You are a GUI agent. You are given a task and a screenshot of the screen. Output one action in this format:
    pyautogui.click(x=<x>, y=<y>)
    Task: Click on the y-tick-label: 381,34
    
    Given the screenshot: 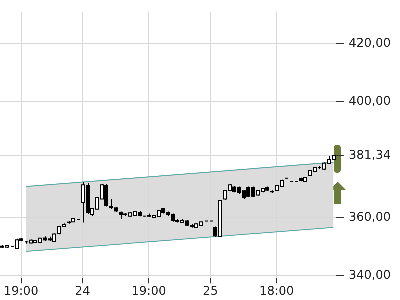 What is the action you would take?
    pyautogui.click(x=370, y=155)
    